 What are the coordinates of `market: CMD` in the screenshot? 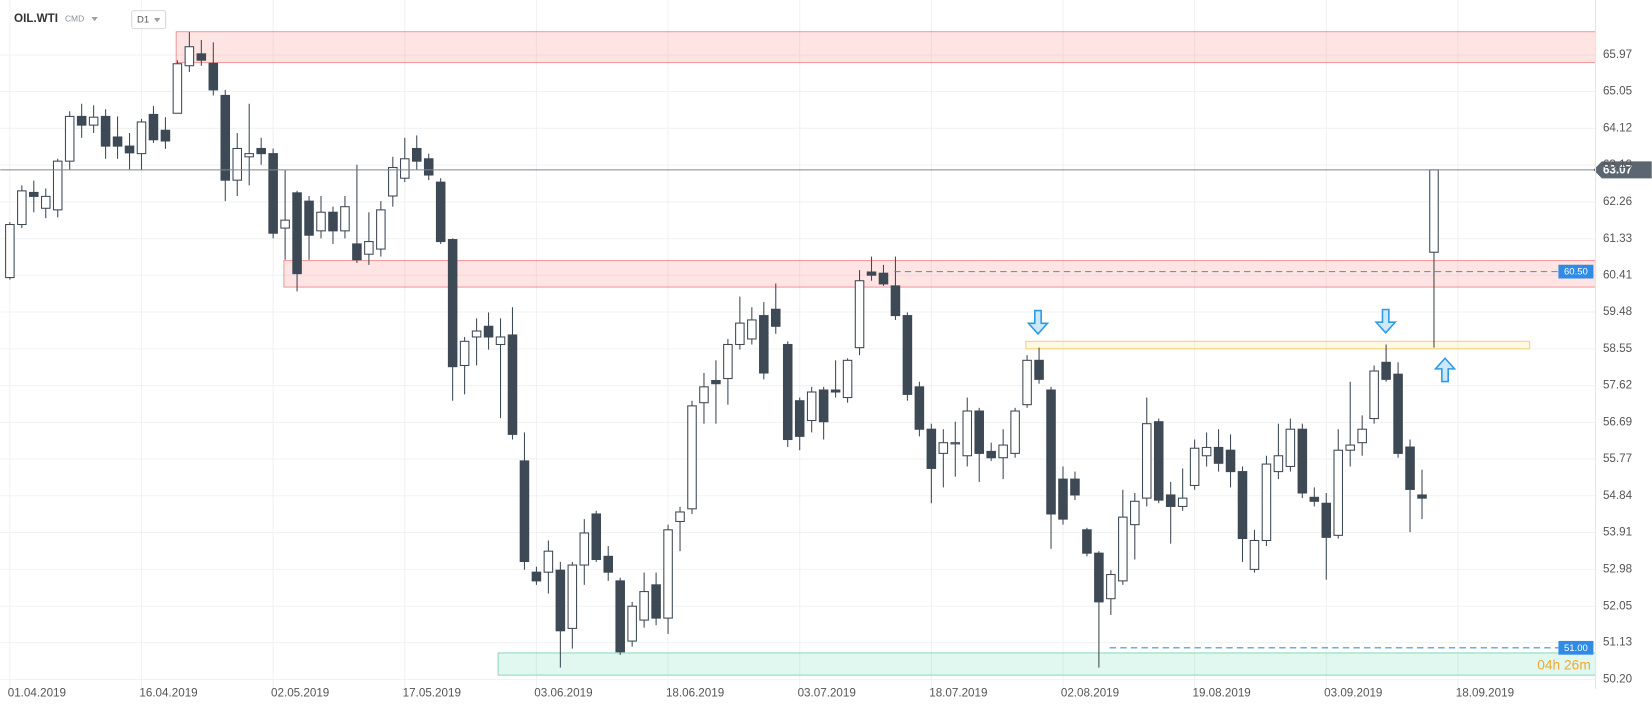 It's located at (74, 18).